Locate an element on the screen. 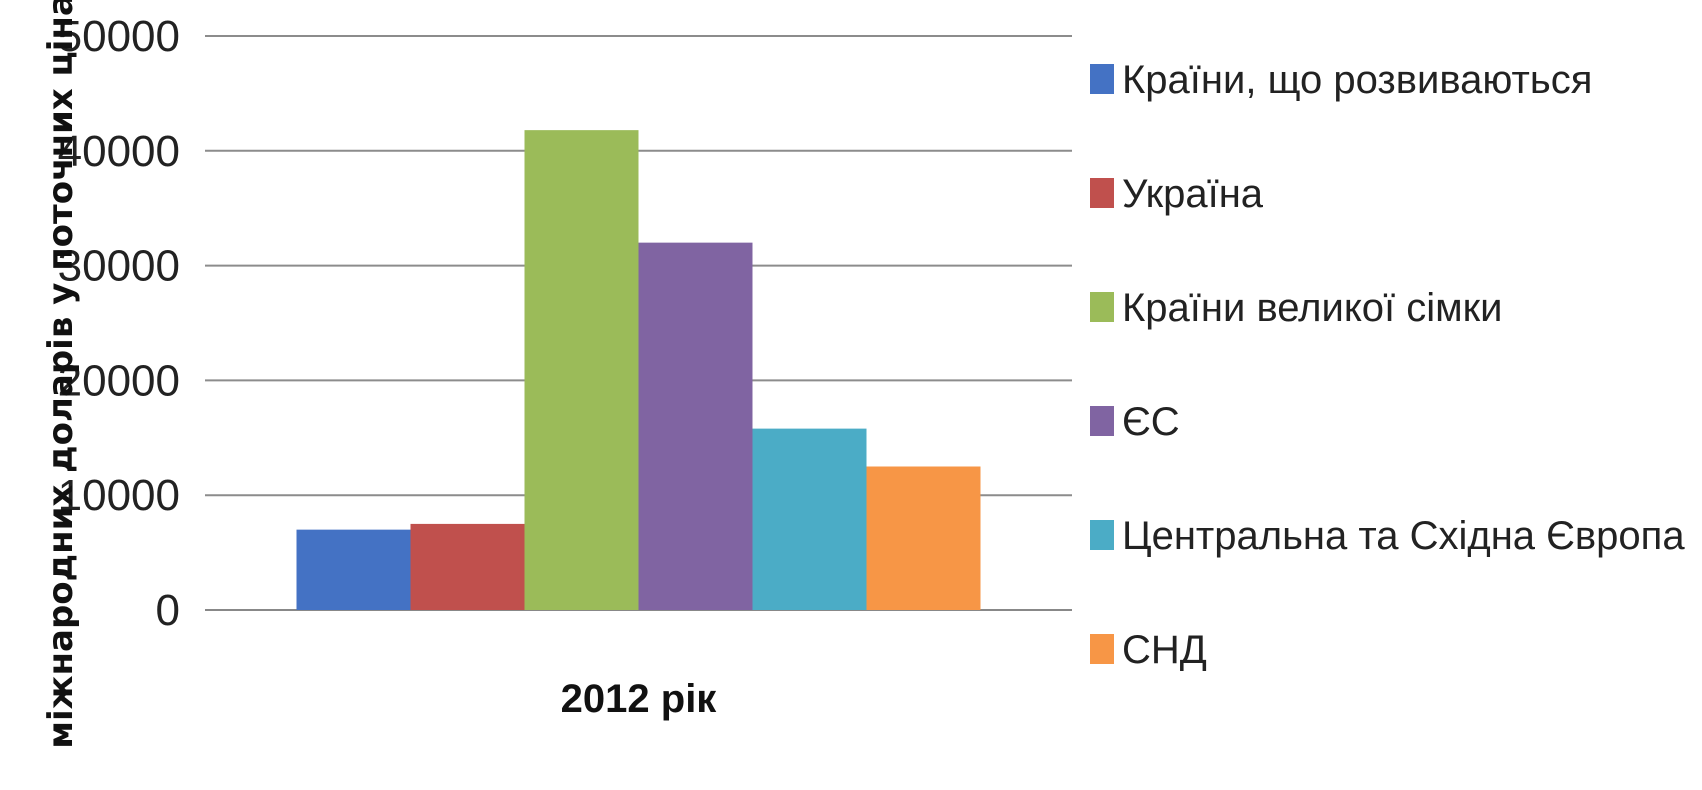 The width and height of the screenshot is (1702, 790). y-tick-label: 50000 is located at coordinates (119, 36).